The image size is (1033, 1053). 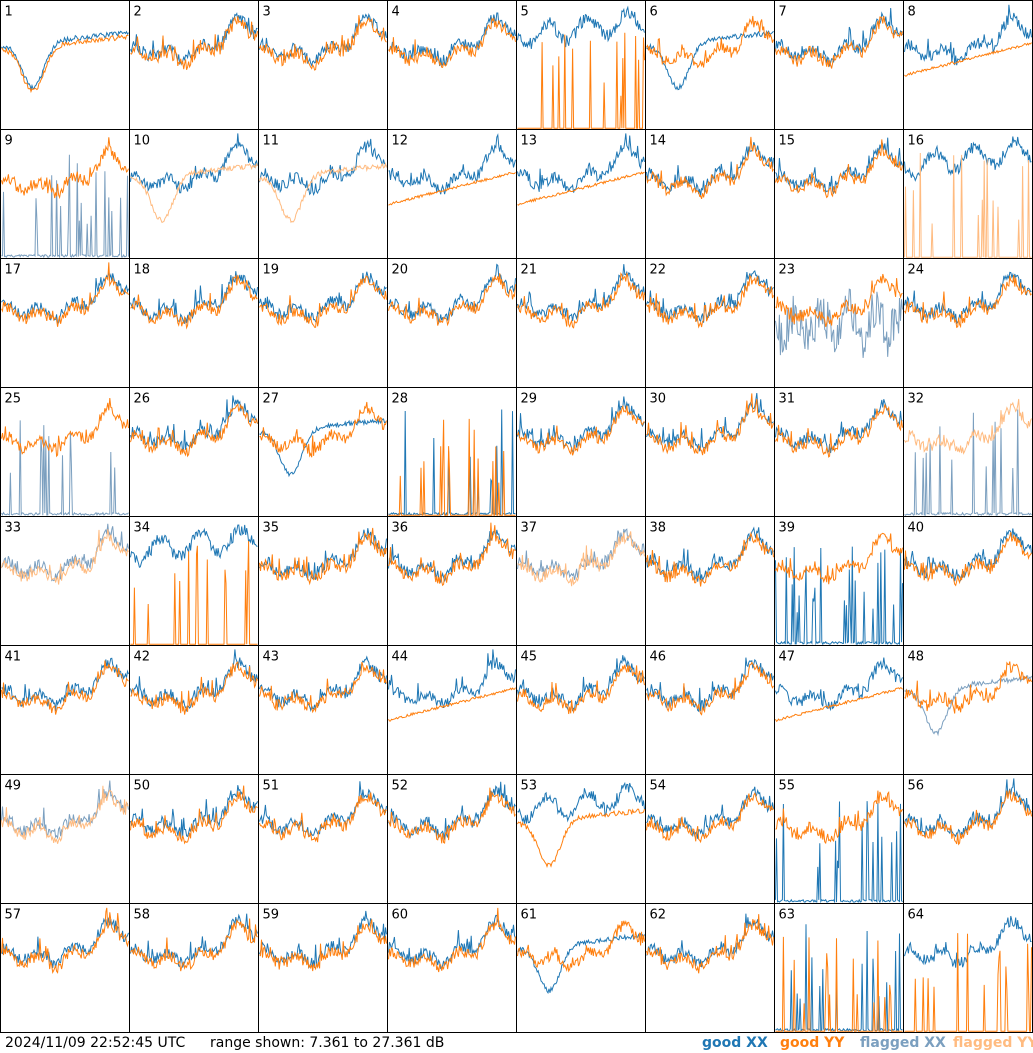 I want to click on timestamp: 2024/11/09 22:52:45 UTC, so click(x=95, y=1043).